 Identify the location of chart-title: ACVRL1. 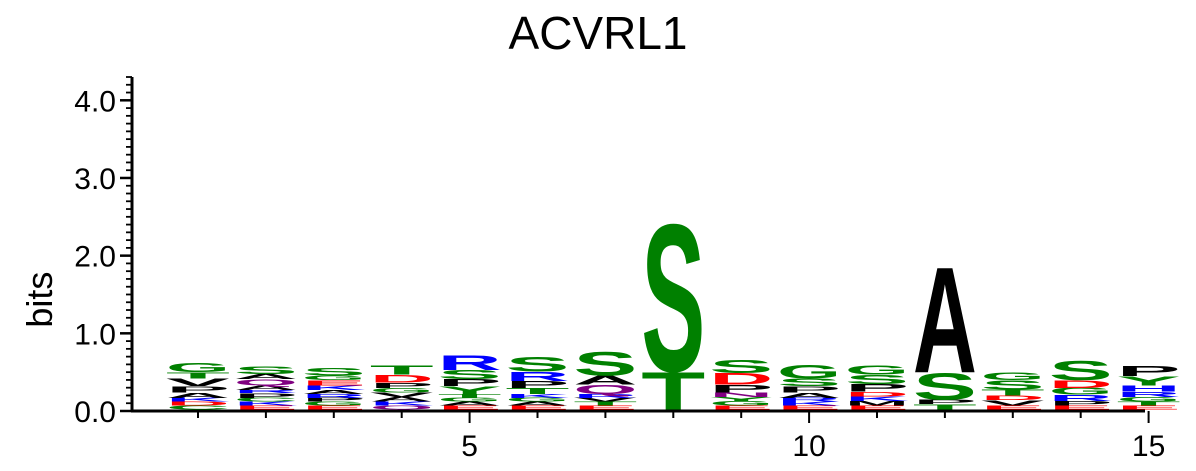
(598, 33).